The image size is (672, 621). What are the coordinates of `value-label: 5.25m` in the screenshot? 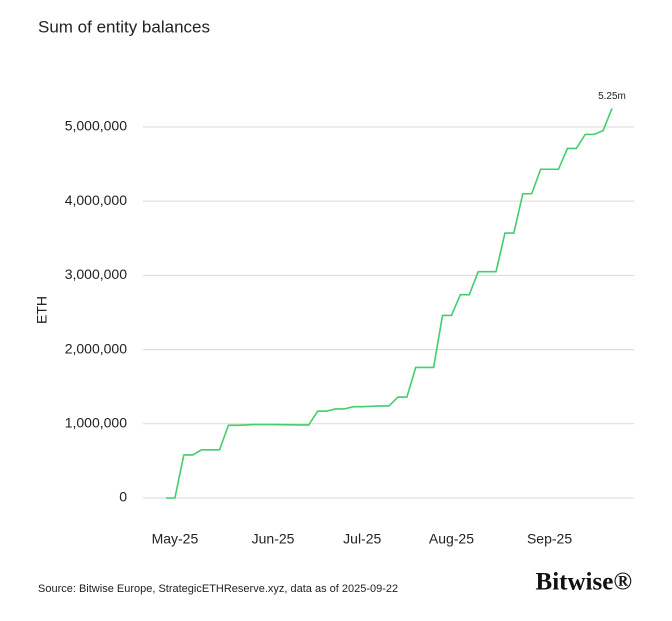 It's located at (612, 96).